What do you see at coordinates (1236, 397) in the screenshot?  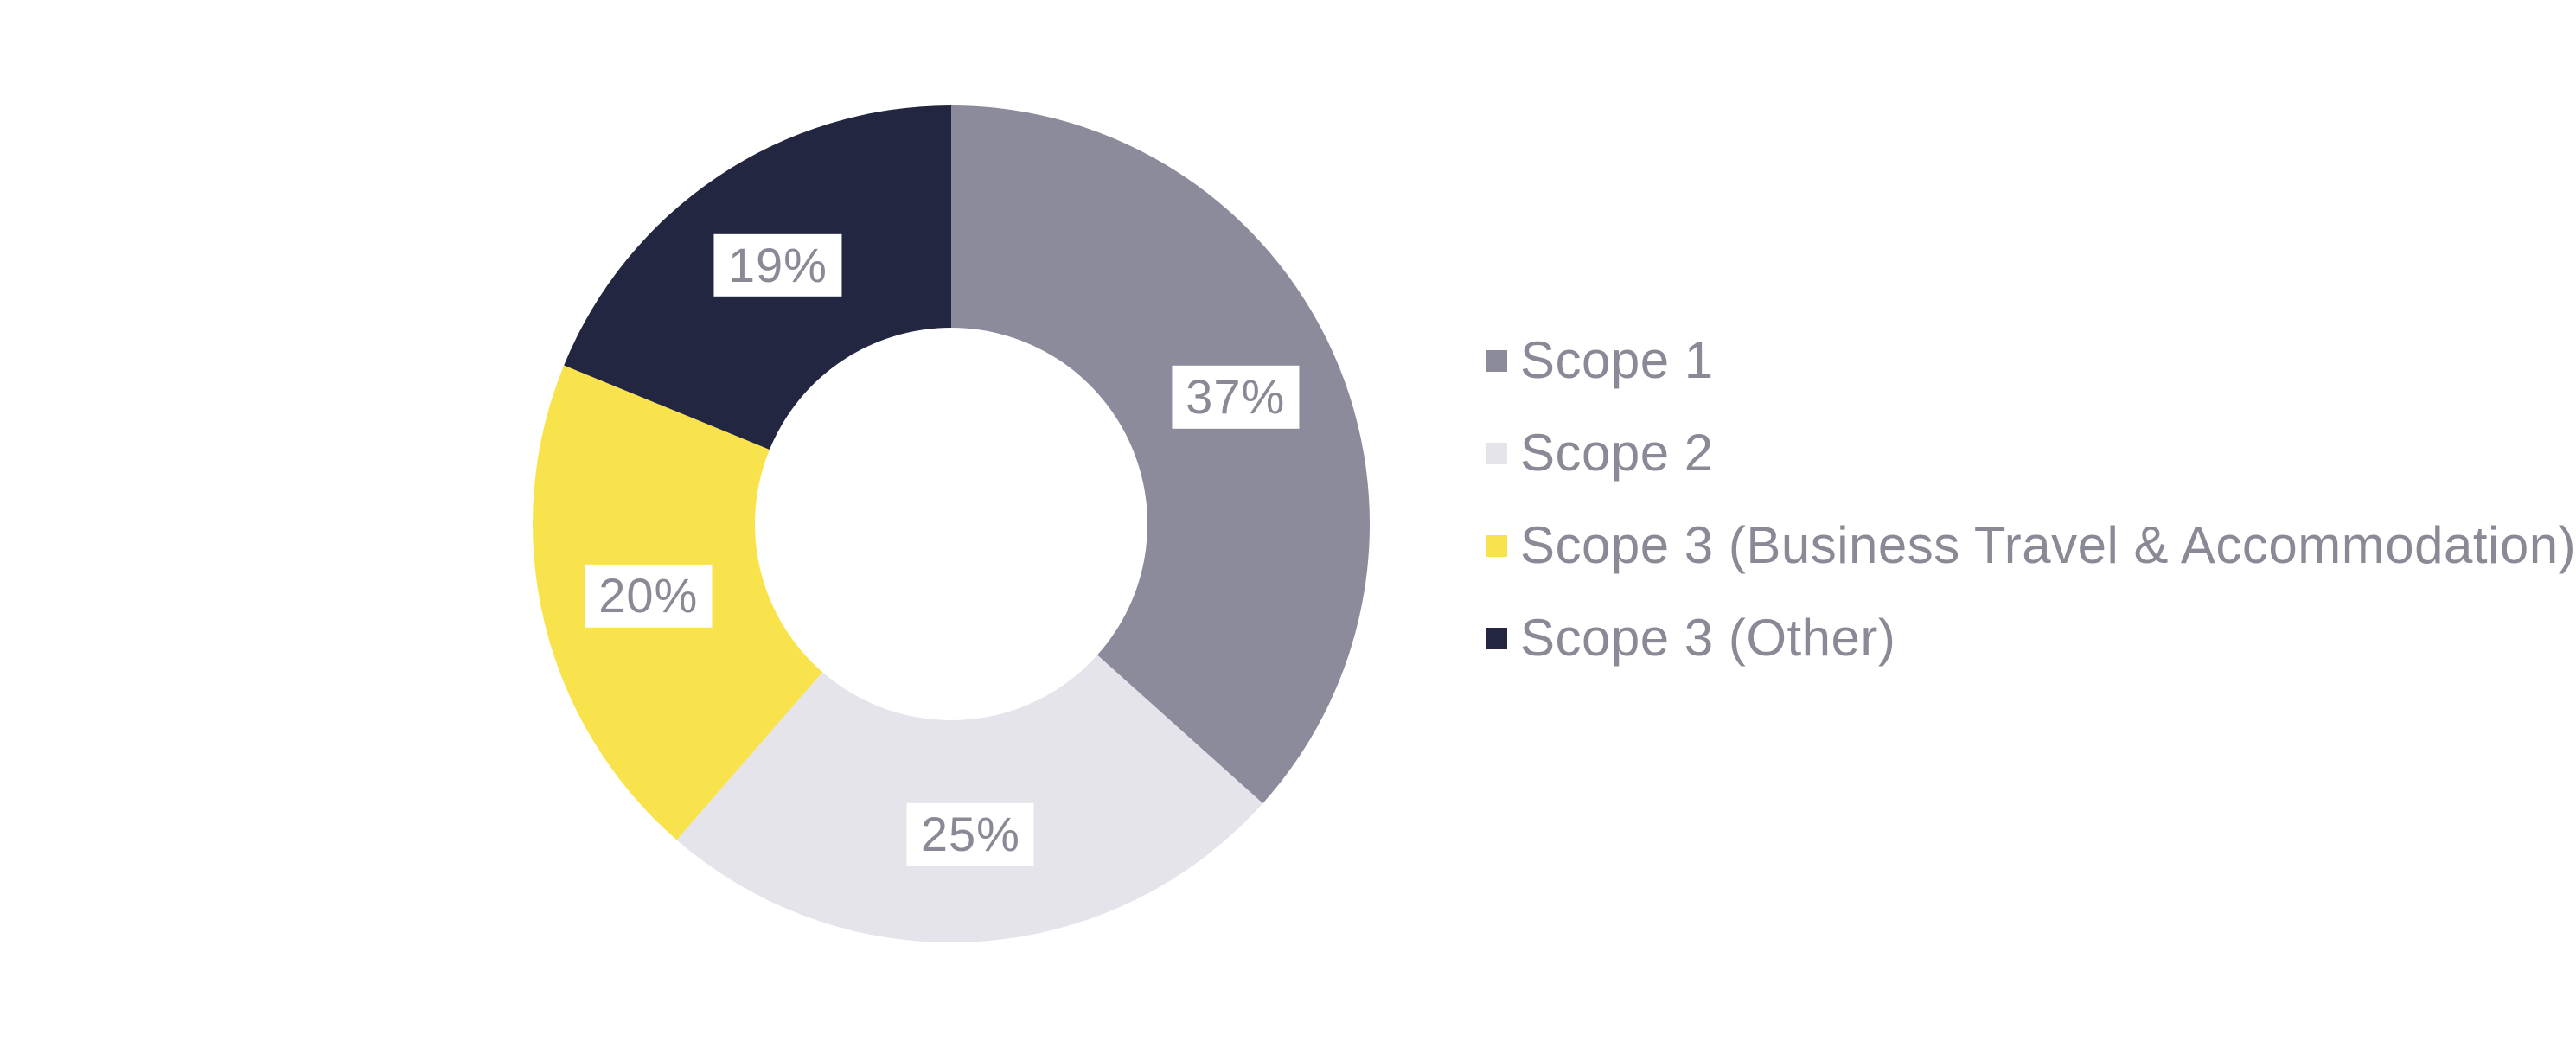 I see `slice-value-label-scope-1: 37%` at bounding box center [1236, 397].